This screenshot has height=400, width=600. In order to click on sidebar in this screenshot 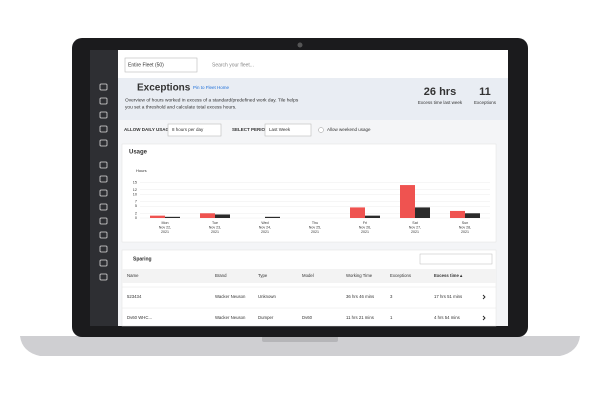, I will do `click(104, 188)`.